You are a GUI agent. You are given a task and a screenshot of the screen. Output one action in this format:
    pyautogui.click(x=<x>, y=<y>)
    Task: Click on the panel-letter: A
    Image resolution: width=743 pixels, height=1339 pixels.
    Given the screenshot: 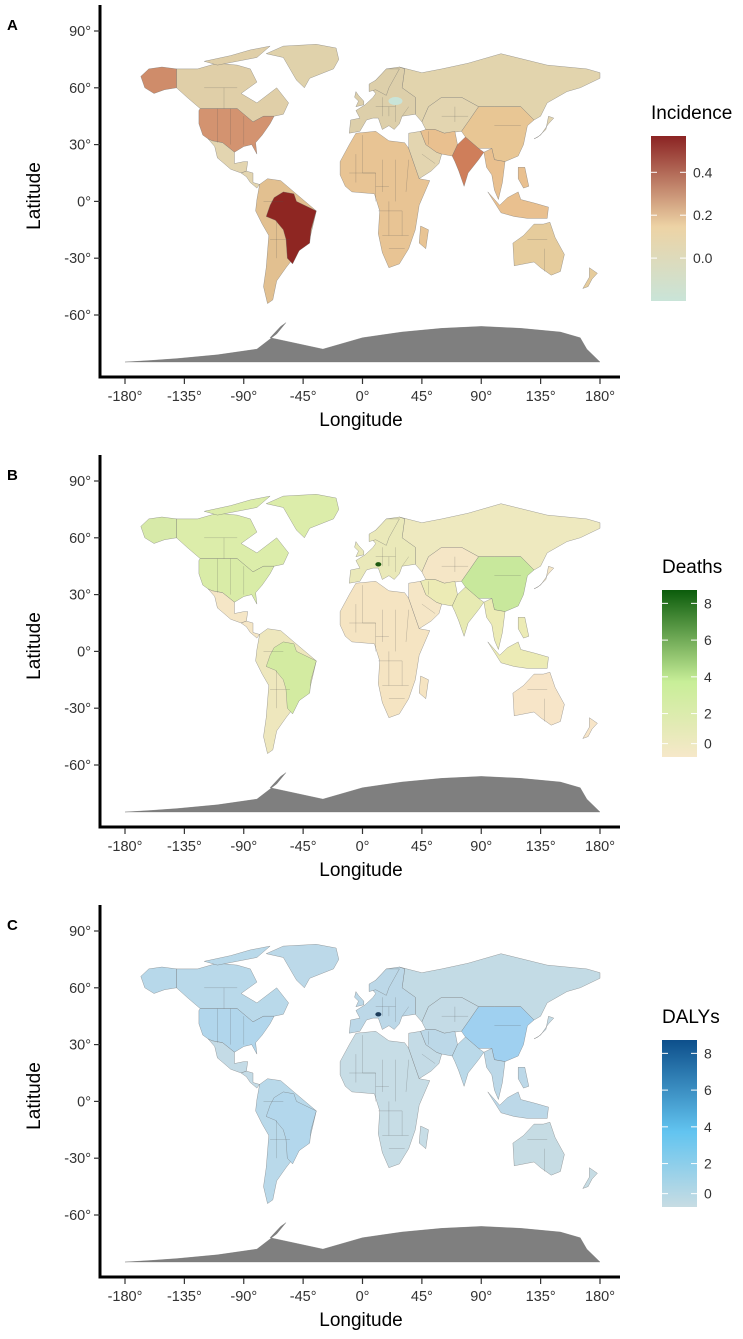 What is the action you would take?
    pyautogui.click(x=12, y=25)
    